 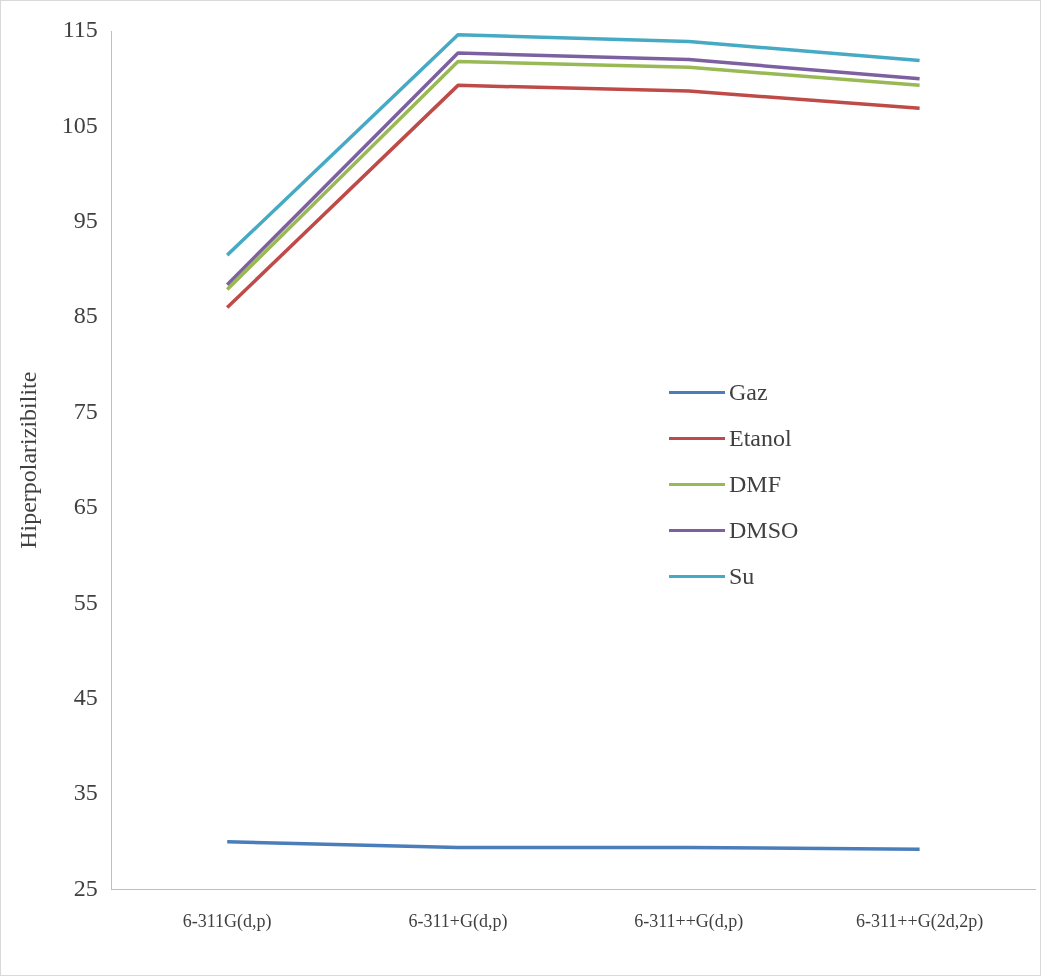 I want to click on y-tick-label: 25, so click(x=85, y=887).